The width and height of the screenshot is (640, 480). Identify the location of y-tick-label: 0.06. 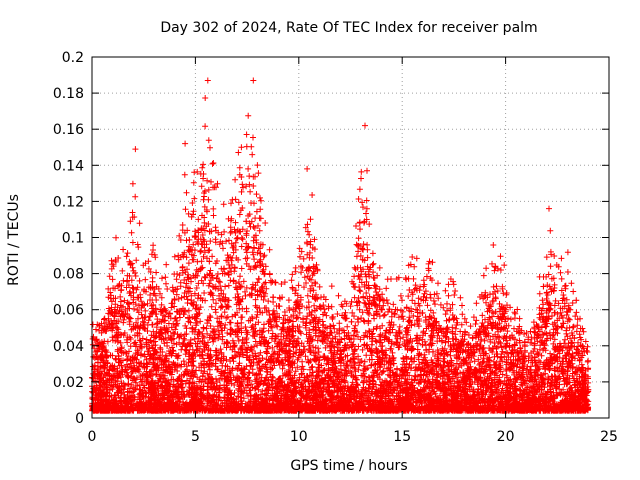
(68, 311).